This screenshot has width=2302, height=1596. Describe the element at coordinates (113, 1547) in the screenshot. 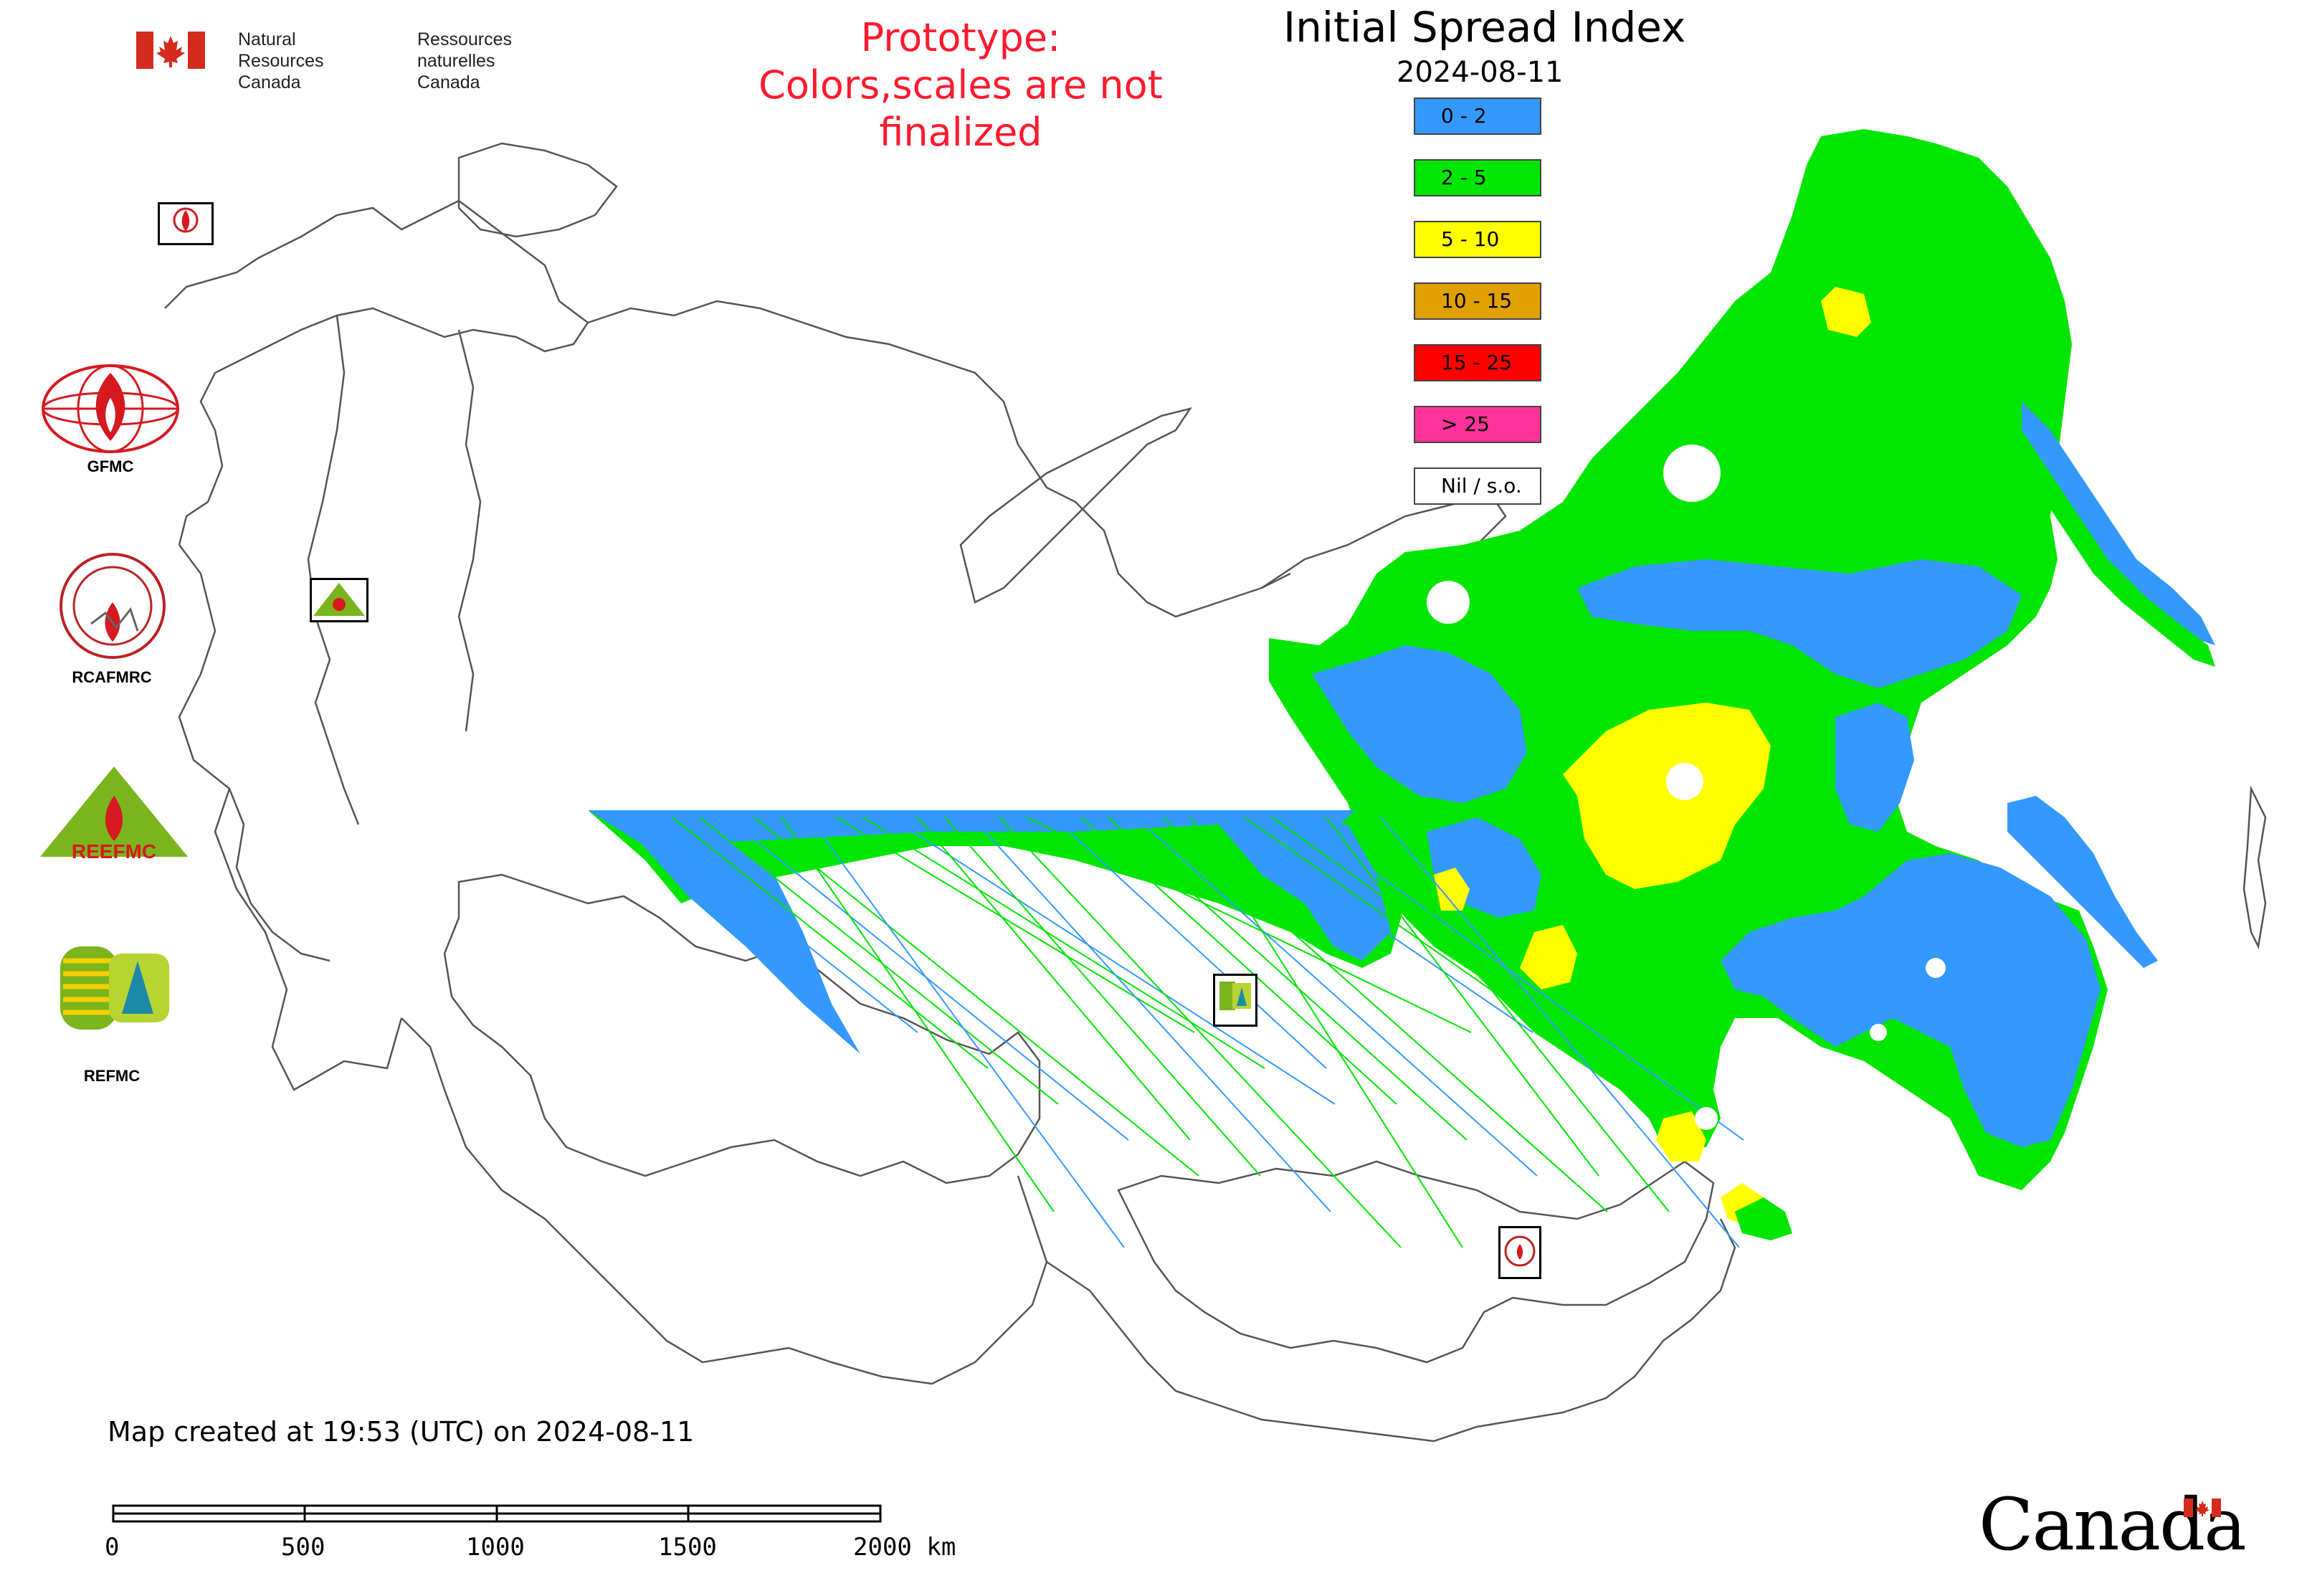

I see `scale-label-0: 0` at that location.